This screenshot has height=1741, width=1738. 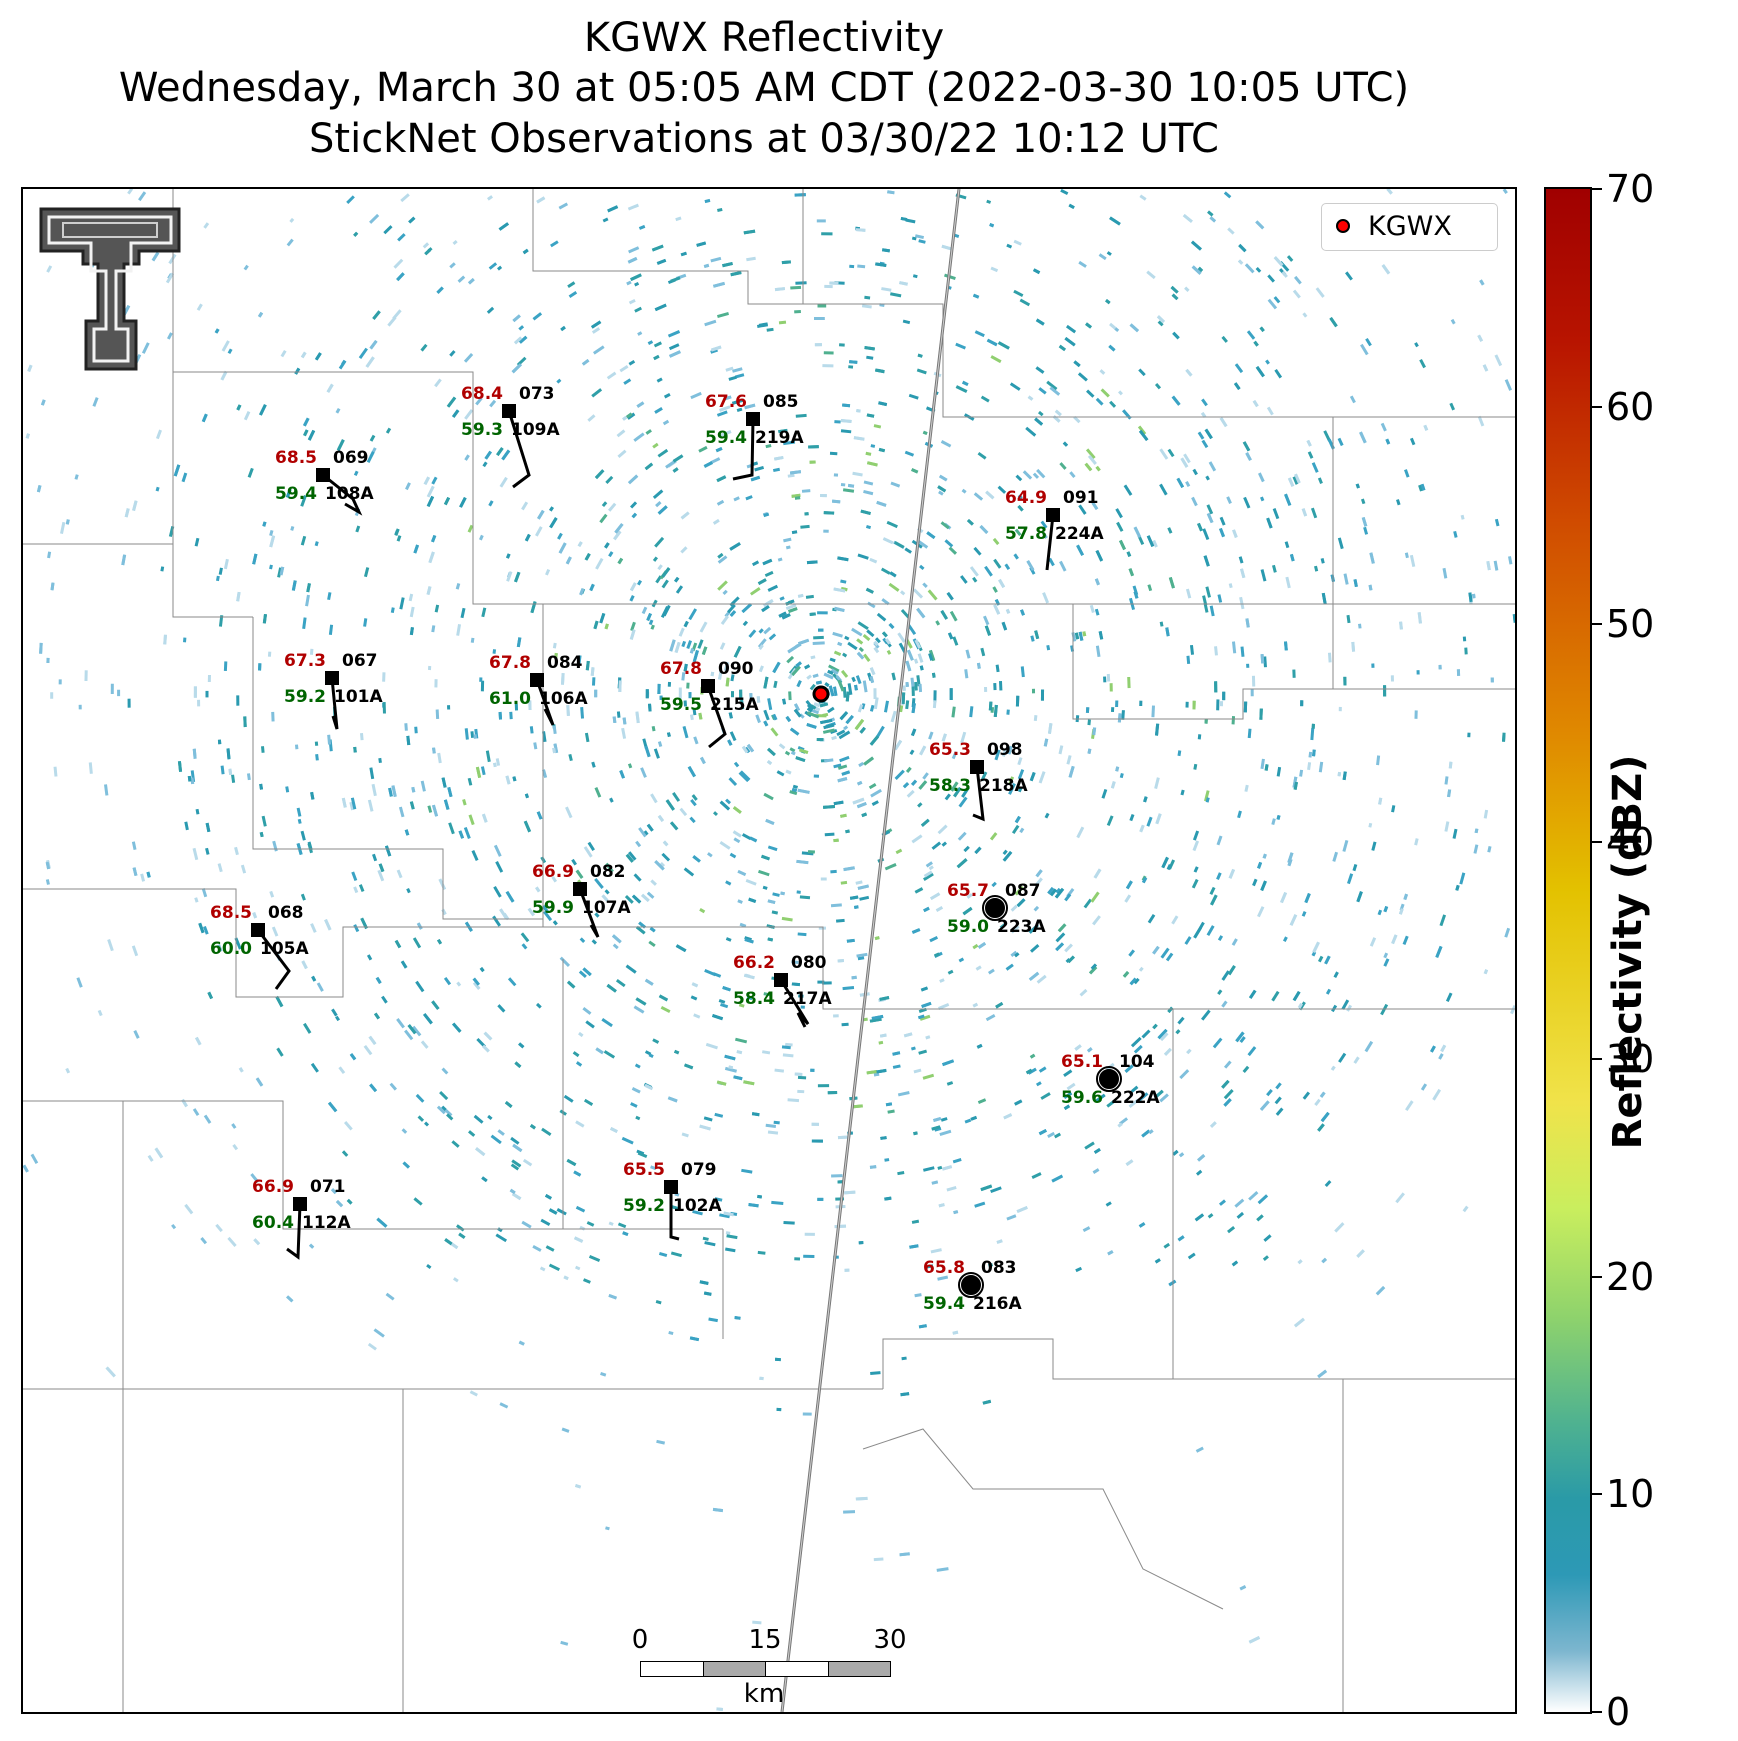 What do you see at coordinates (644, 1206) in the screenshot?
I see `station-dewpoint: 59.2` at bounding box center [644, 1206].